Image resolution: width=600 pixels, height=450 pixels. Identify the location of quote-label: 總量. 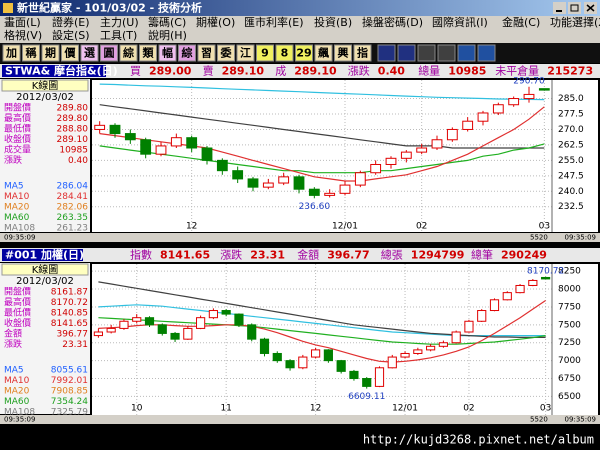
(429, 71).